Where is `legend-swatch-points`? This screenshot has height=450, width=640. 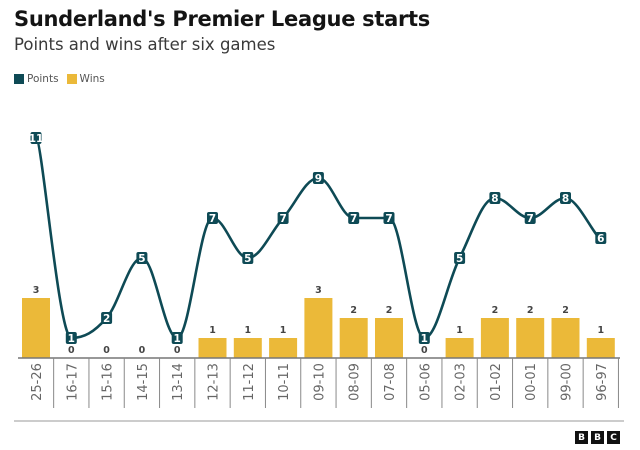
legend-swatch-points is located at coordinates (19, 79).